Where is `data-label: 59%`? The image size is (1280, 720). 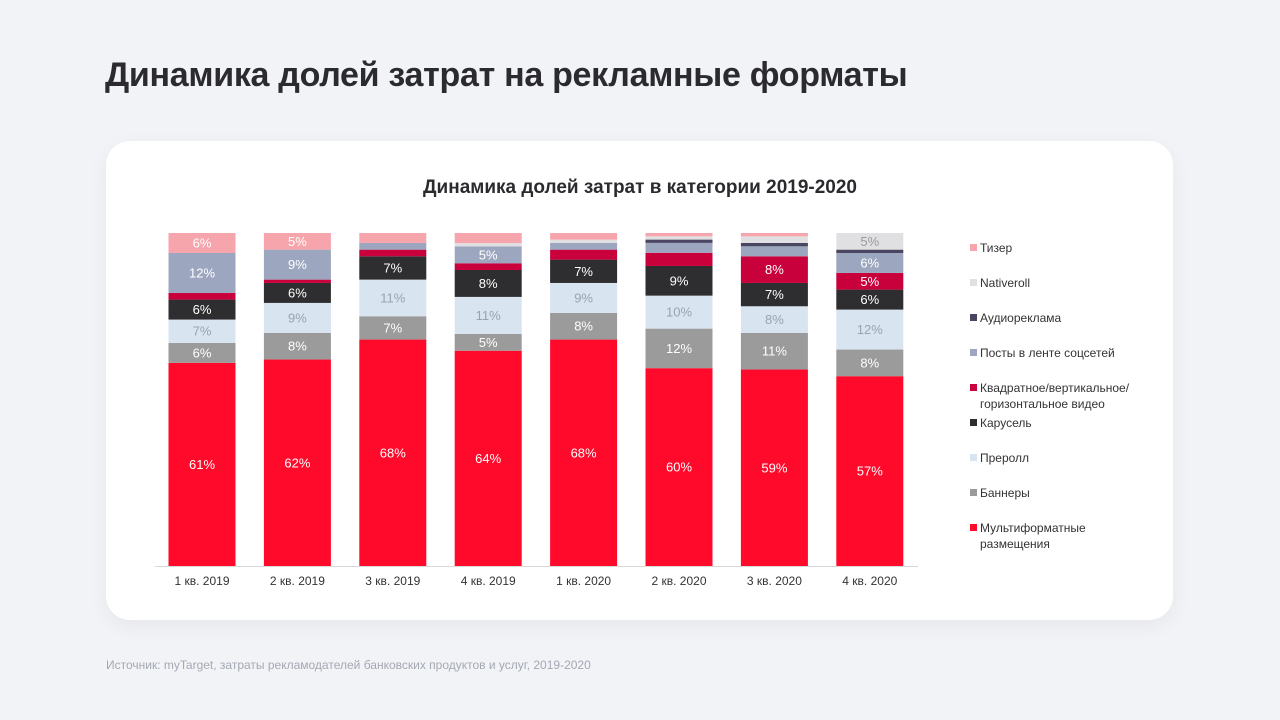
data-label: 59% is located at coordinates (774, 467).